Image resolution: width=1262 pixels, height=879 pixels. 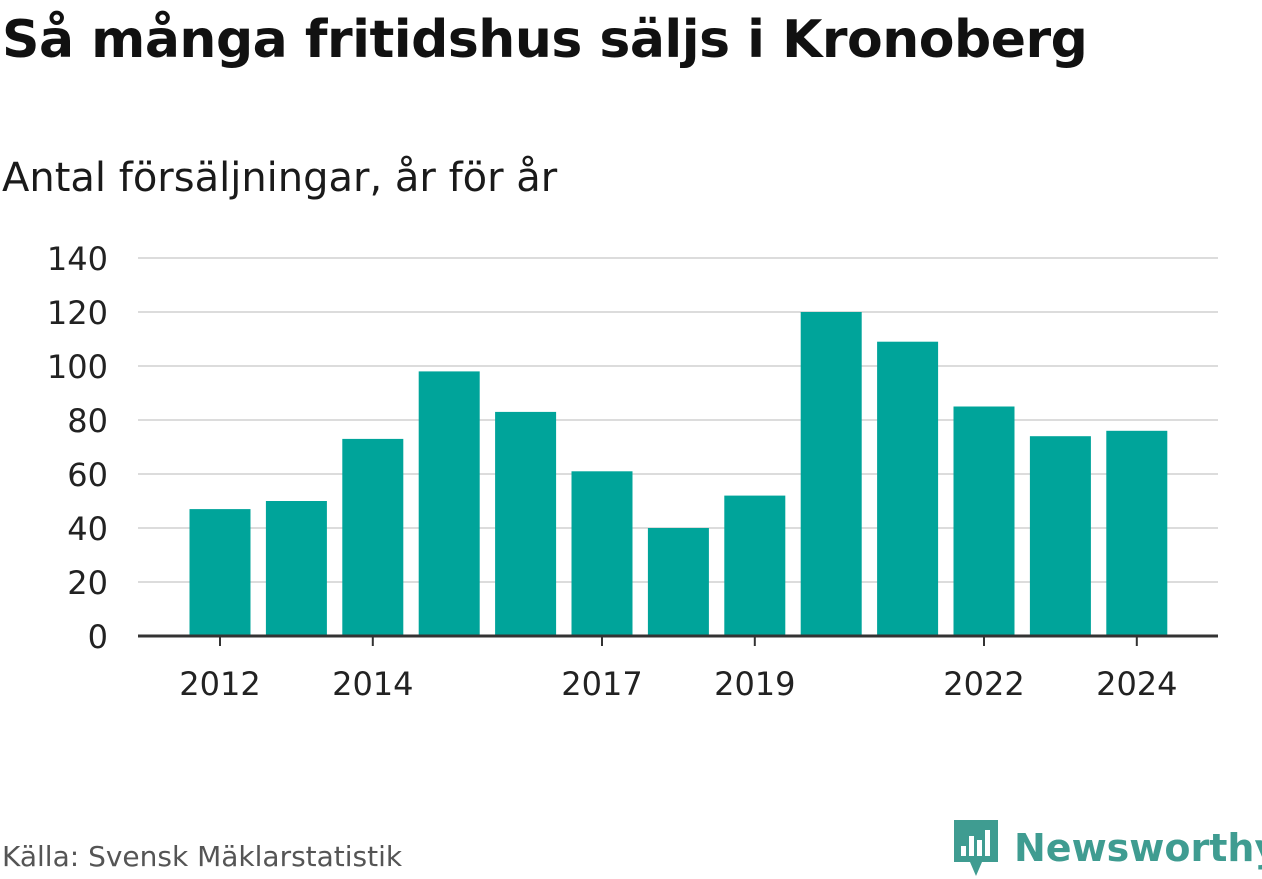 What do you see at coordinates (1138, 848) in the screenshot?
I see `brand-name: Newsworthy` at bounding box center [1138, 848].